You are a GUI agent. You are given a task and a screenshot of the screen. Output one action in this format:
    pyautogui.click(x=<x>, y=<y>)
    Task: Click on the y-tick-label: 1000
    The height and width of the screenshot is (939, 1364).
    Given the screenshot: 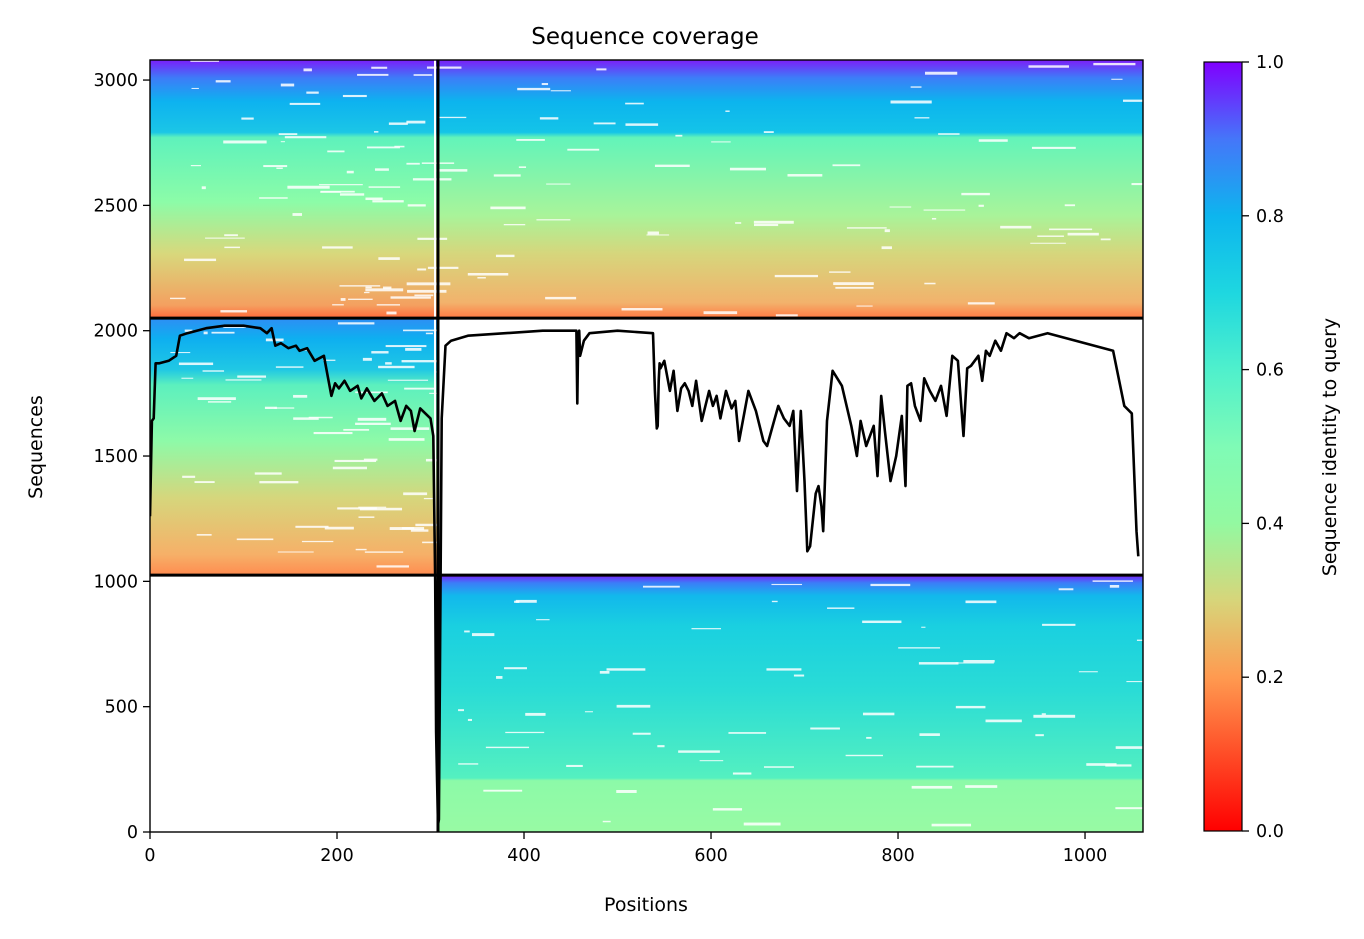 What is the action you would take?
    pyautogui.click(x=115, y=582)
    